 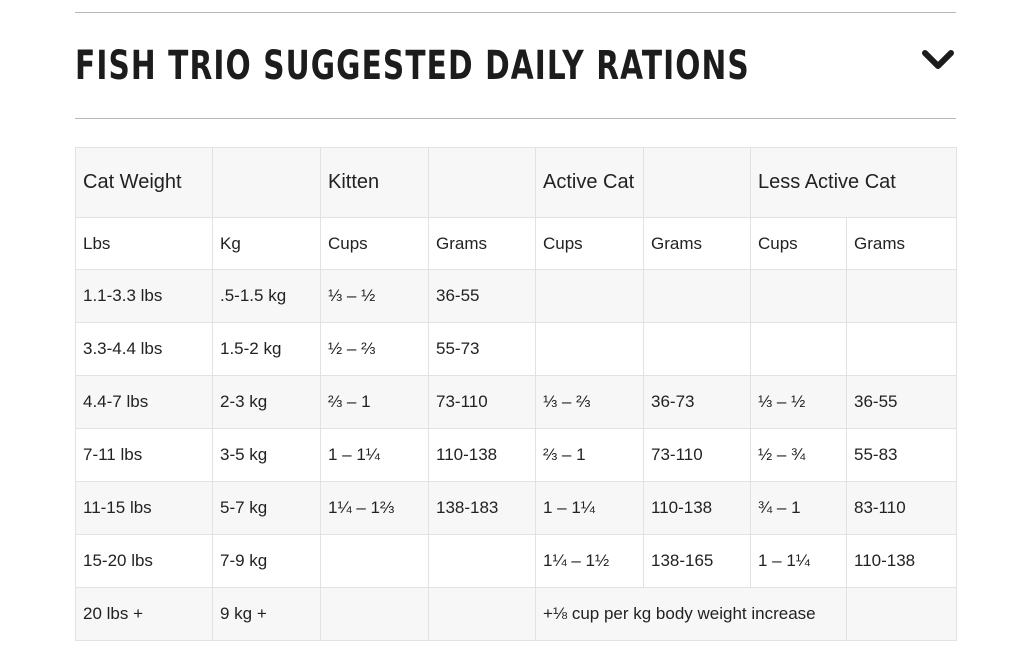 I want to click on cell-lbs: 11-15 lbs, so click(x=144, y=508).